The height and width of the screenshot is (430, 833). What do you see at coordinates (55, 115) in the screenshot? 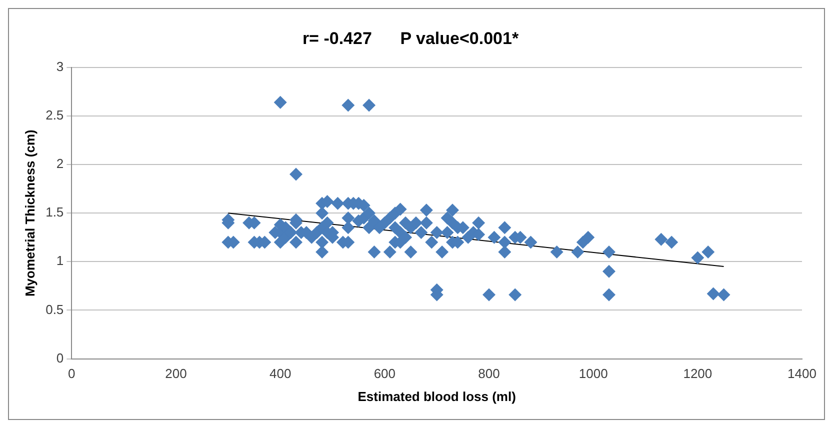
I see `y-tick-label: 2.5` at bounding box center [55, 115].